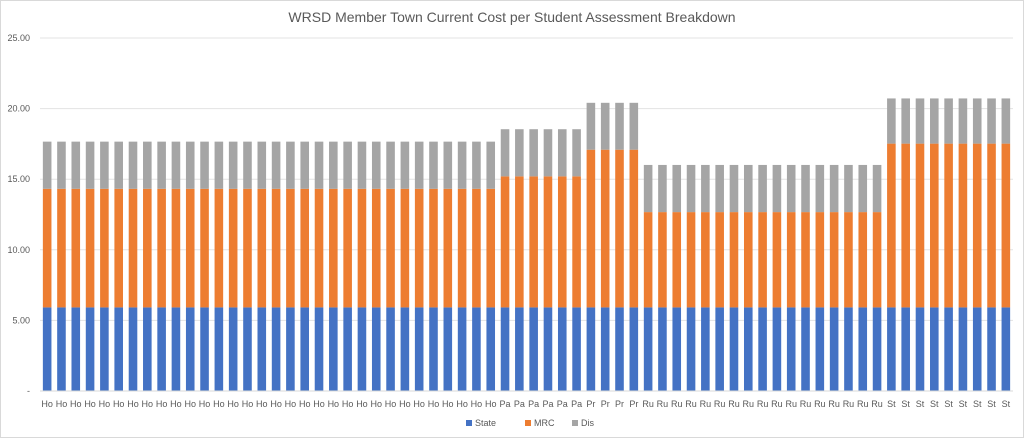 This screenshot has height=438, width=1024. I want to click on y-tick-label: 5.00, so click(21, 320).